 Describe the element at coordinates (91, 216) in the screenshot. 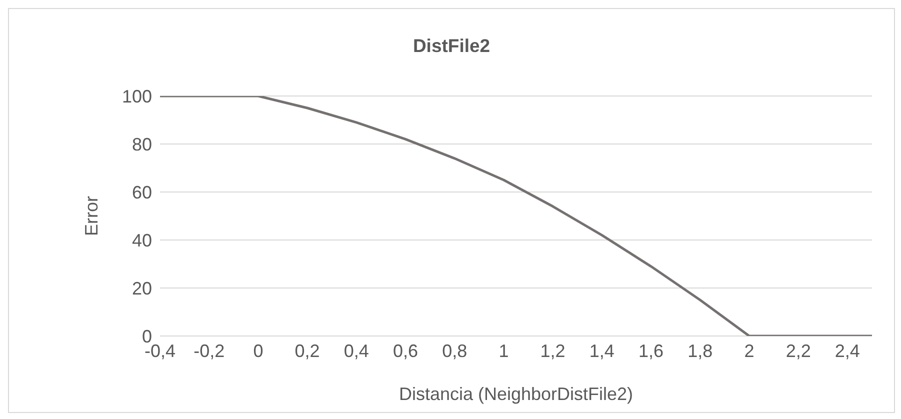

I see `y-axis-title: Error` at that location.